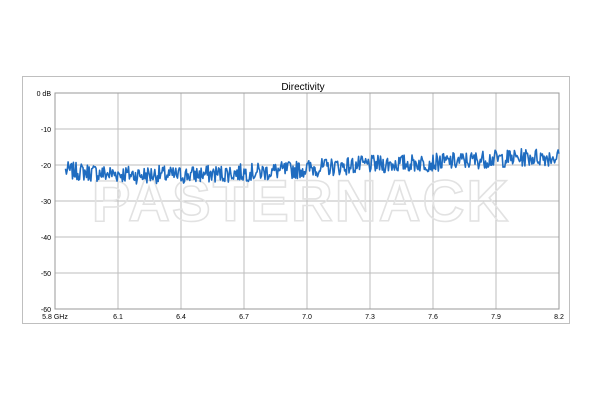  I want to click on y-tick-label: -60, so click(46, 310).